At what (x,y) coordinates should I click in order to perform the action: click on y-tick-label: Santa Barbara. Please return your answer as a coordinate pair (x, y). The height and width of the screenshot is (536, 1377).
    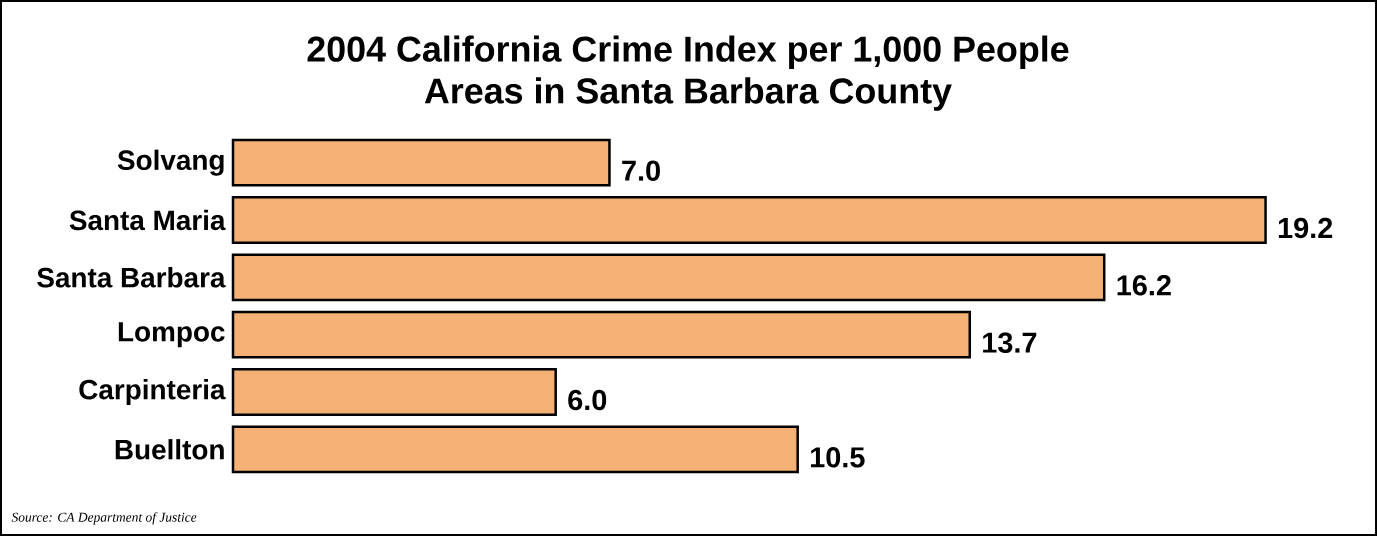
    Looking at the image, I should click on (131, 277).